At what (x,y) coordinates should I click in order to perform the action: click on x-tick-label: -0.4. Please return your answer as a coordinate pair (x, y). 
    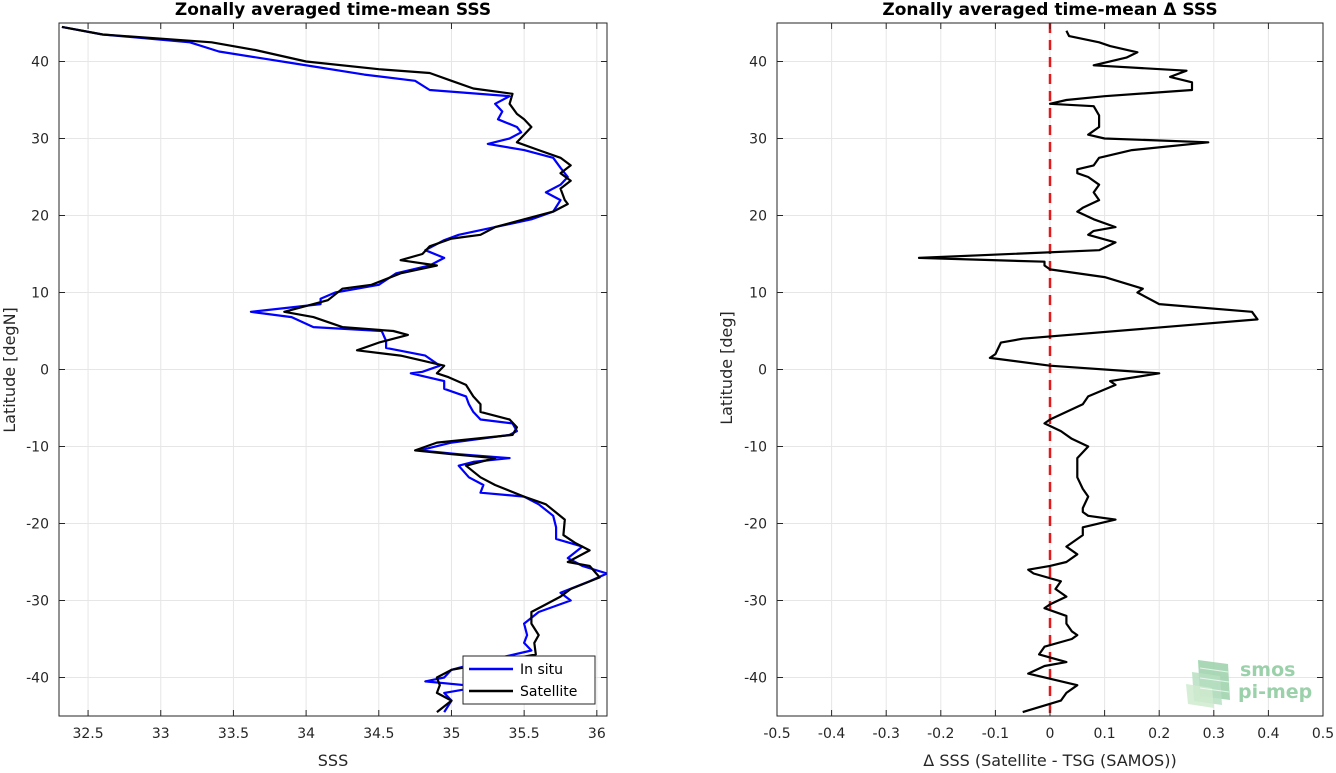
    Looking at the image, I should click on (831, 734).